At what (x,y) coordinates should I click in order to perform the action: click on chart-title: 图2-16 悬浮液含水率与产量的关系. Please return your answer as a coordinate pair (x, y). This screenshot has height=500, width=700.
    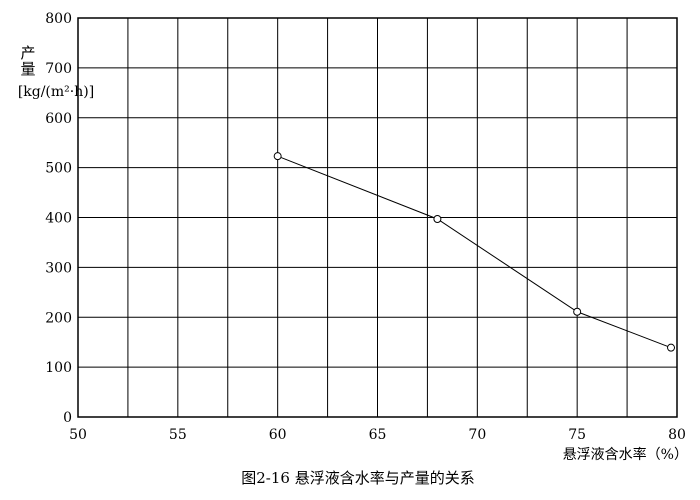
    Looking at the image, I should click on (357, 478).